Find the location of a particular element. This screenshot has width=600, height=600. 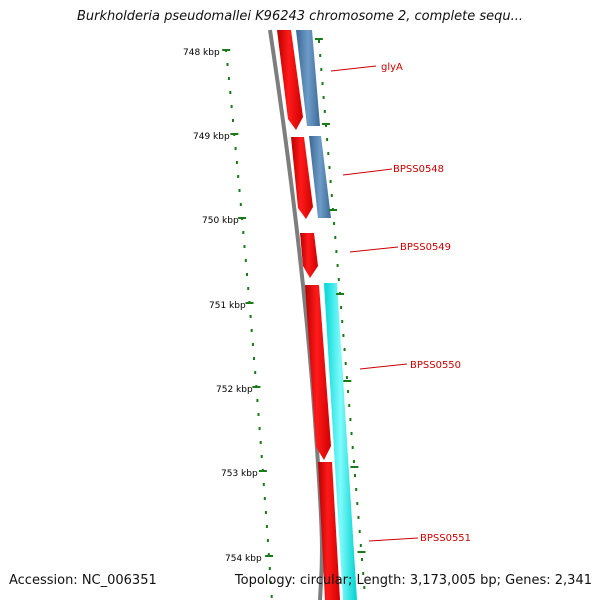

gene-BPSS0551-red is located at coordinates (329, 531).